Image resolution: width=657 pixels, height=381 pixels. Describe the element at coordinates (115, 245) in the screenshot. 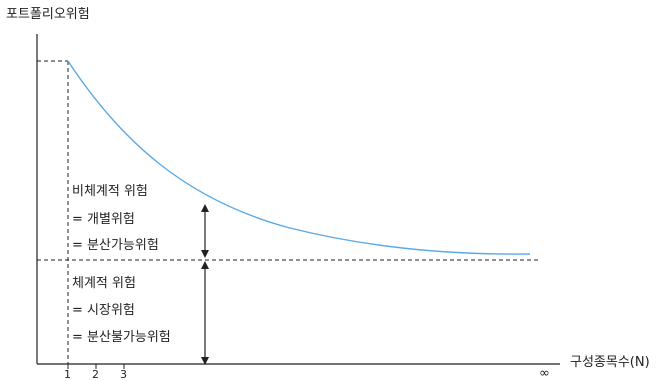

I see `unsystematic-risk-alias-2: = 분산가능위험` at that location.